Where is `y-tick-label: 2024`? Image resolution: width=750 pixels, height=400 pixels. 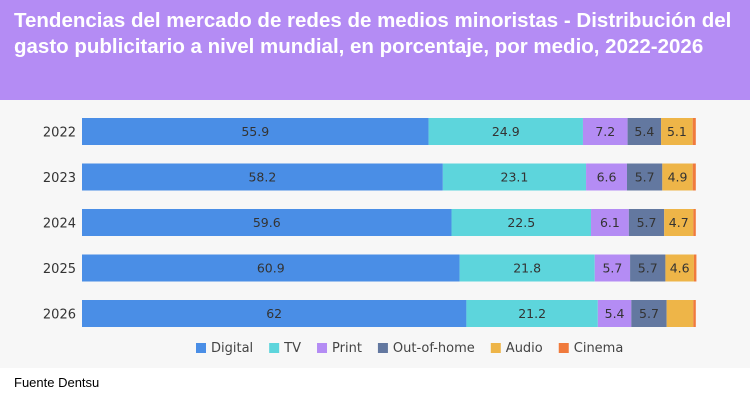 y-tick-label: 2024 is located at coordinates (59, 224).